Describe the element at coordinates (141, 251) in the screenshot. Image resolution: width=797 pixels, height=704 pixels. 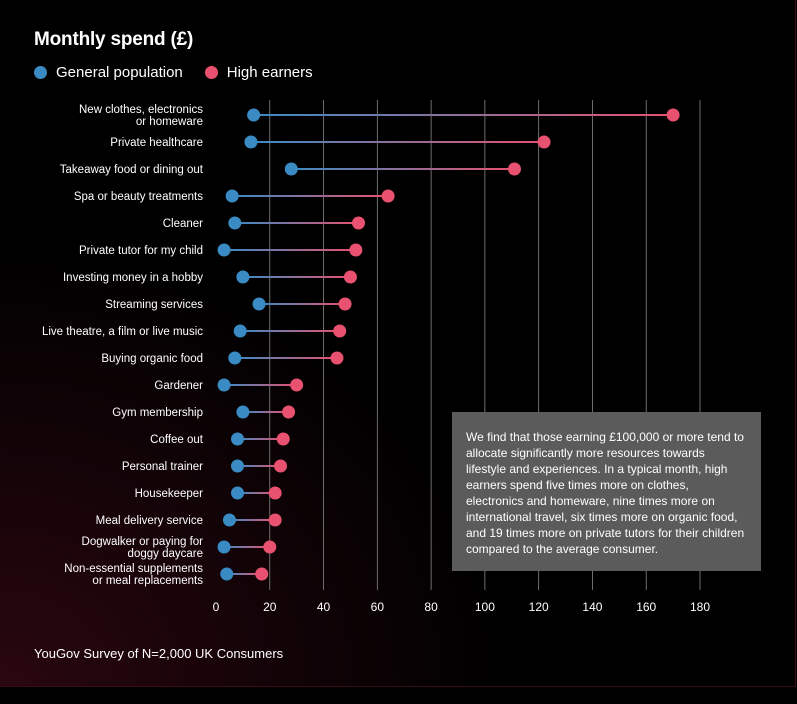
I see `category-label: Private tutor for my child` at that location.